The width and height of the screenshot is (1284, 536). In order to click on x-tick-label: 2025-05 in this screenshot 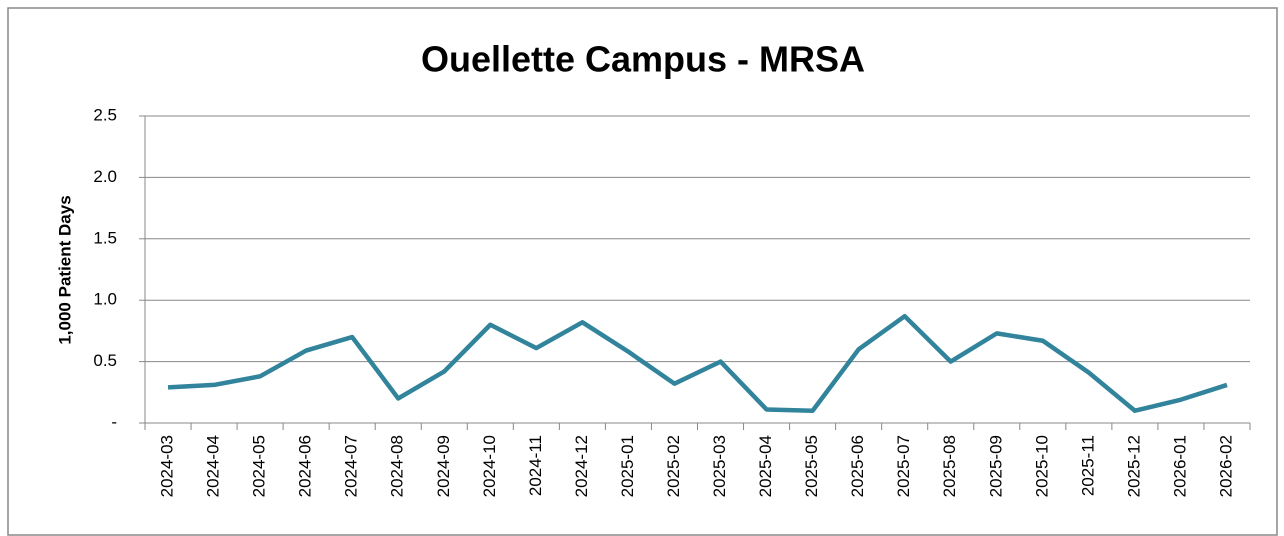, I will do `click(811, 466)`.